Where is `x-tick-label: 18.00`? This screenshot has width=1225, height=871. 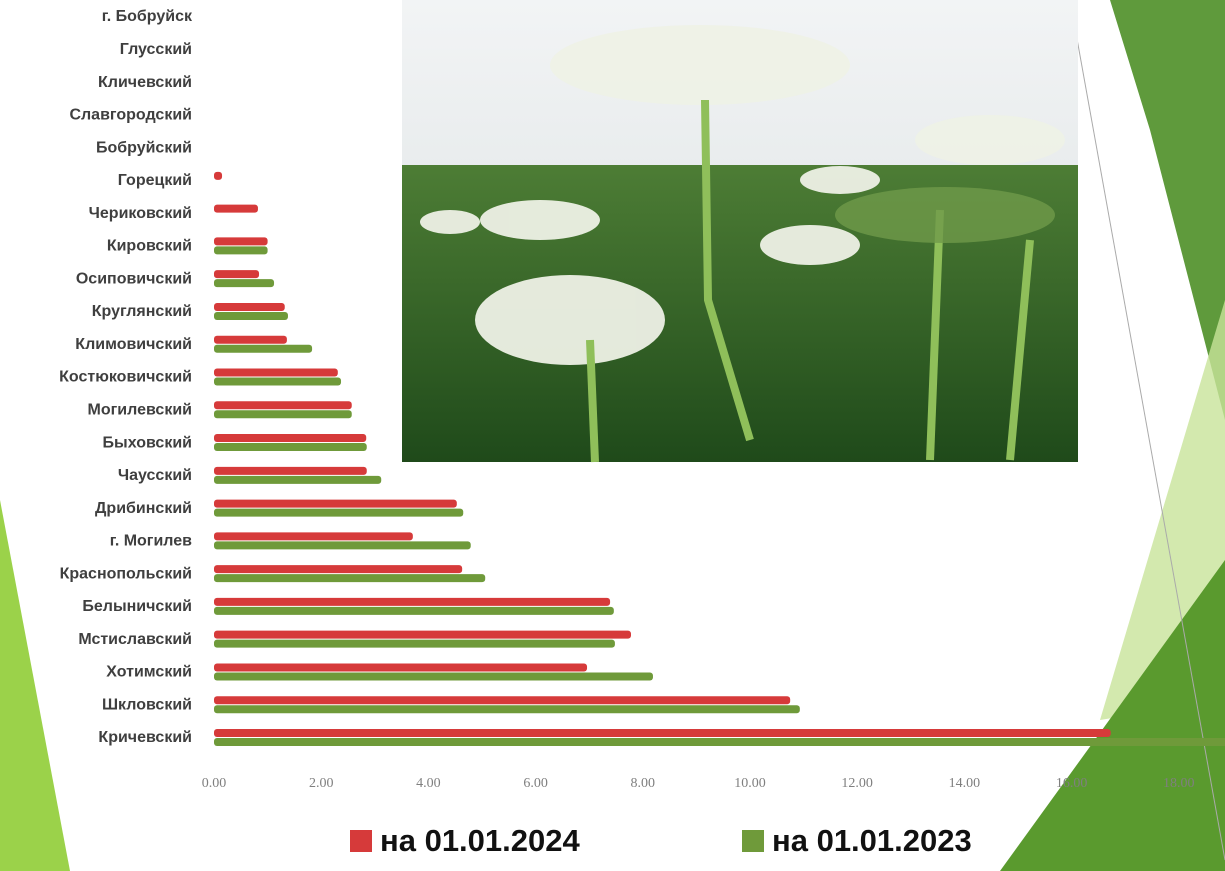
x-tick-label: 18.00 is located at coordinates (1179, 783).